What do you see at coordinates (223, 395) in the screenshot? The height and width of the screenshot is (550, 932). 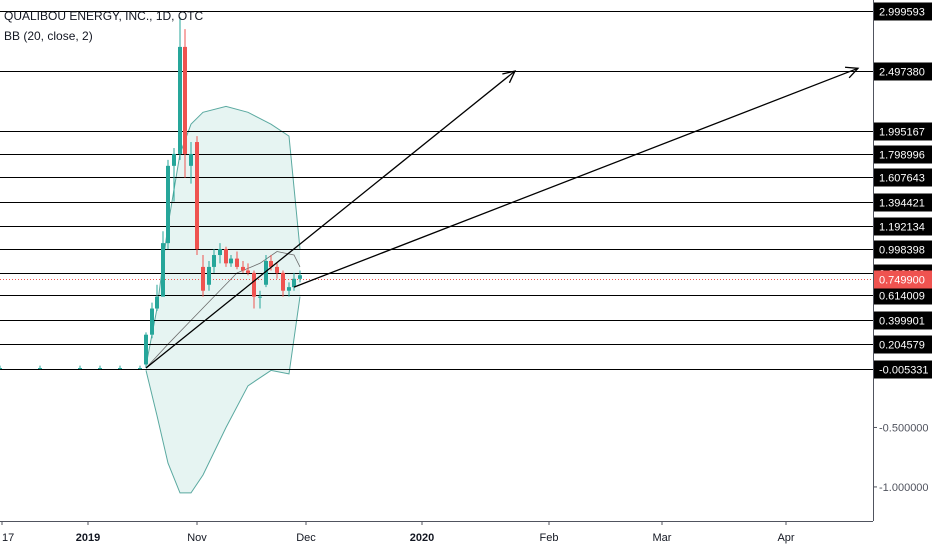 I see `bollinger-lower` at bounding box center [223, 395].